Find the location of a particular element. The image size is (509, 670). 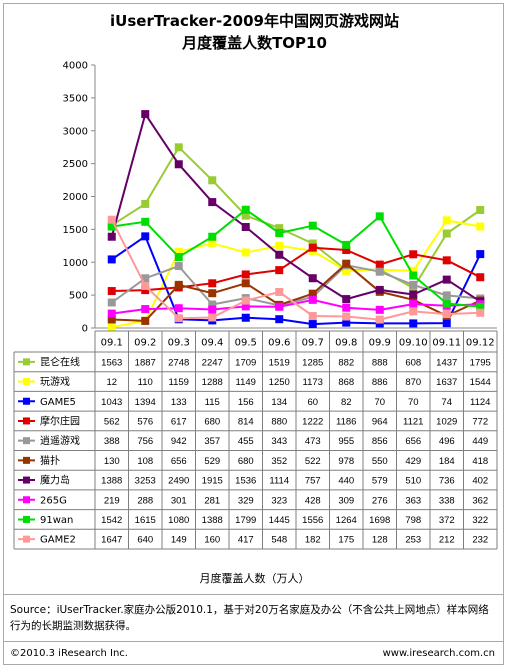

table-value: 1222 is located at coordinates (312, 421).